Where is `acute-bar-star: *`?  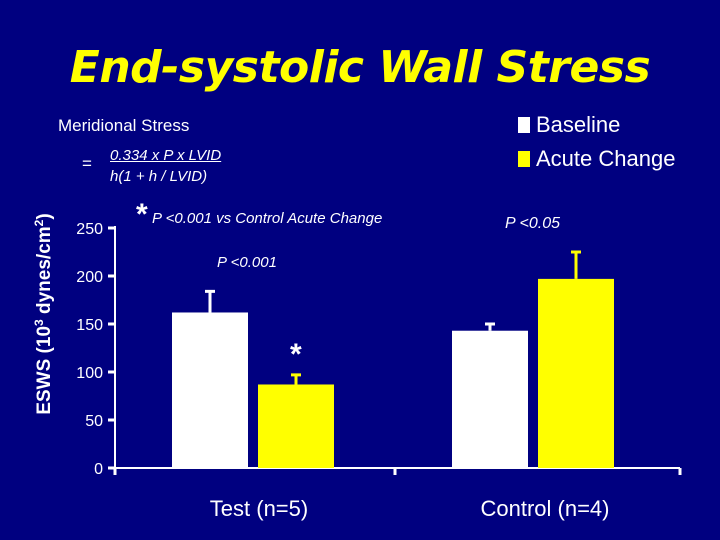
acute-bar-star: * is located at coordinates (296, 354).